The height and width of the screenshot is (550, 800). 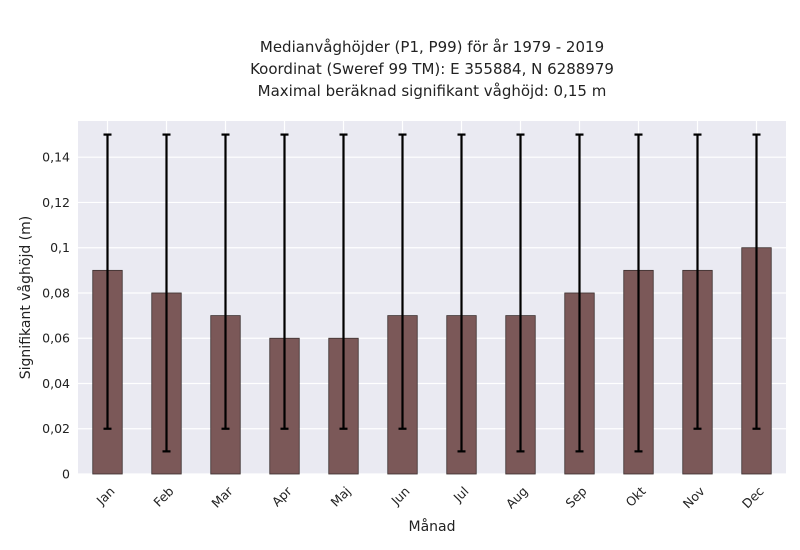 What do you see at coordinates (25, 297) in the screenshot?
I see `y-axis-label: Signifikant våghöjd (m)` at bounding box center [25, 297].